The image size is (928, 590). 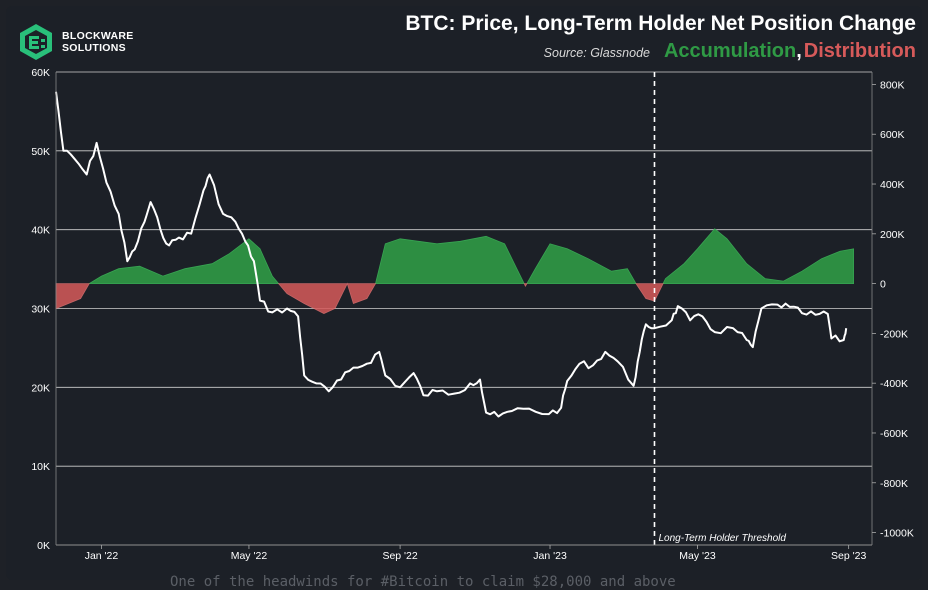 I want to click on right-tick-label: -400K, so click(x=894, y=384).